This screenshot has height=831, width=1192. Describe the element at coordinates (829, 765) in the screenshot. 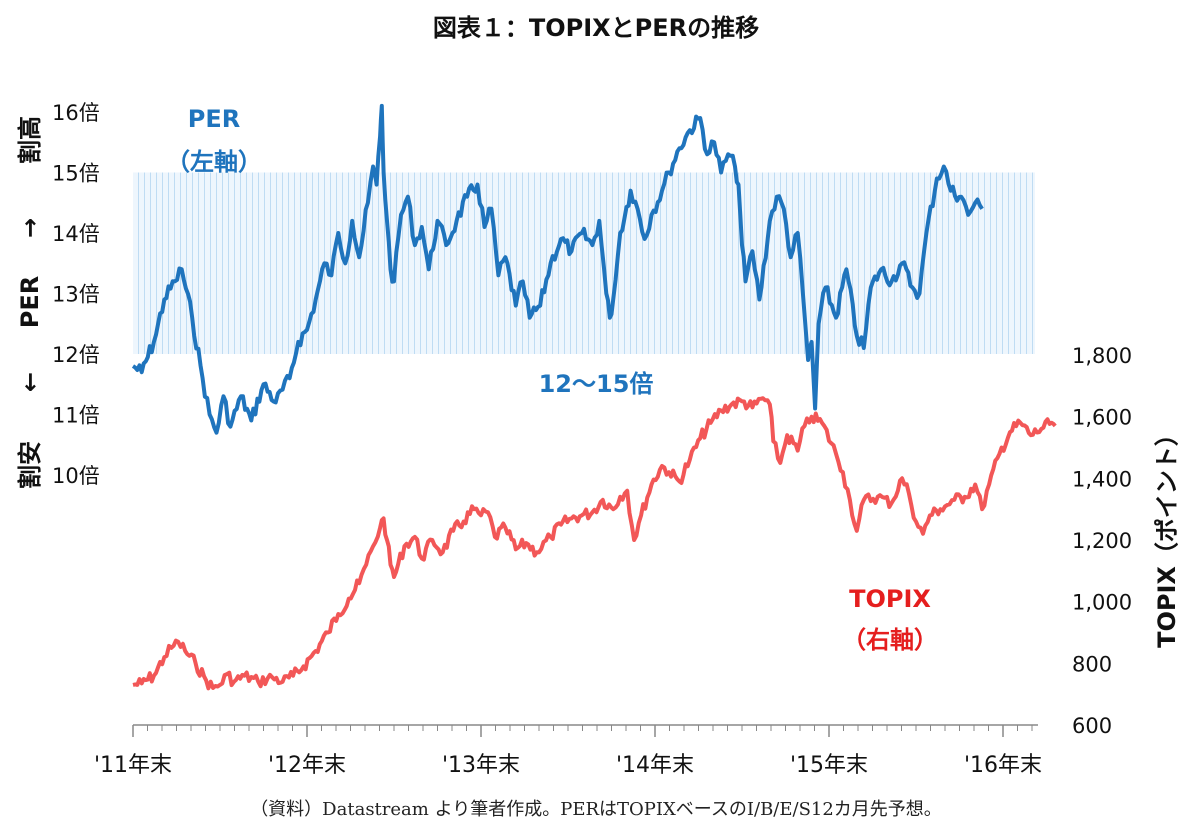

I see `x-tick-label: '15年末` at that location.